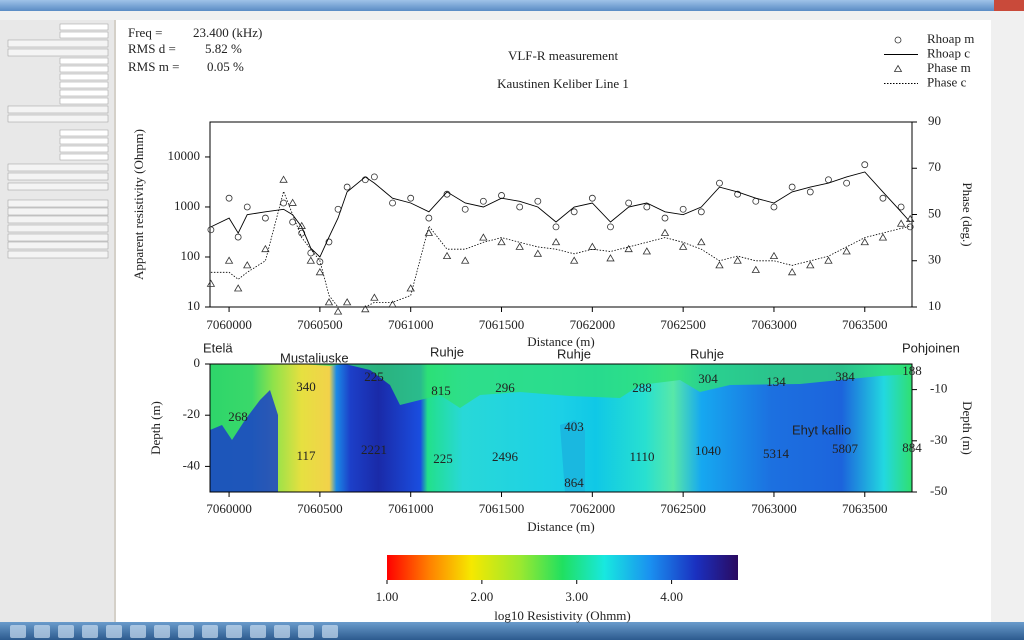 The width and height of the screenshot is (1024, 640). What do you see at coordinates (223, 48) in the screenshot?
I see `rms-d-value: 5.82 %` at bounding box center [223, 48].